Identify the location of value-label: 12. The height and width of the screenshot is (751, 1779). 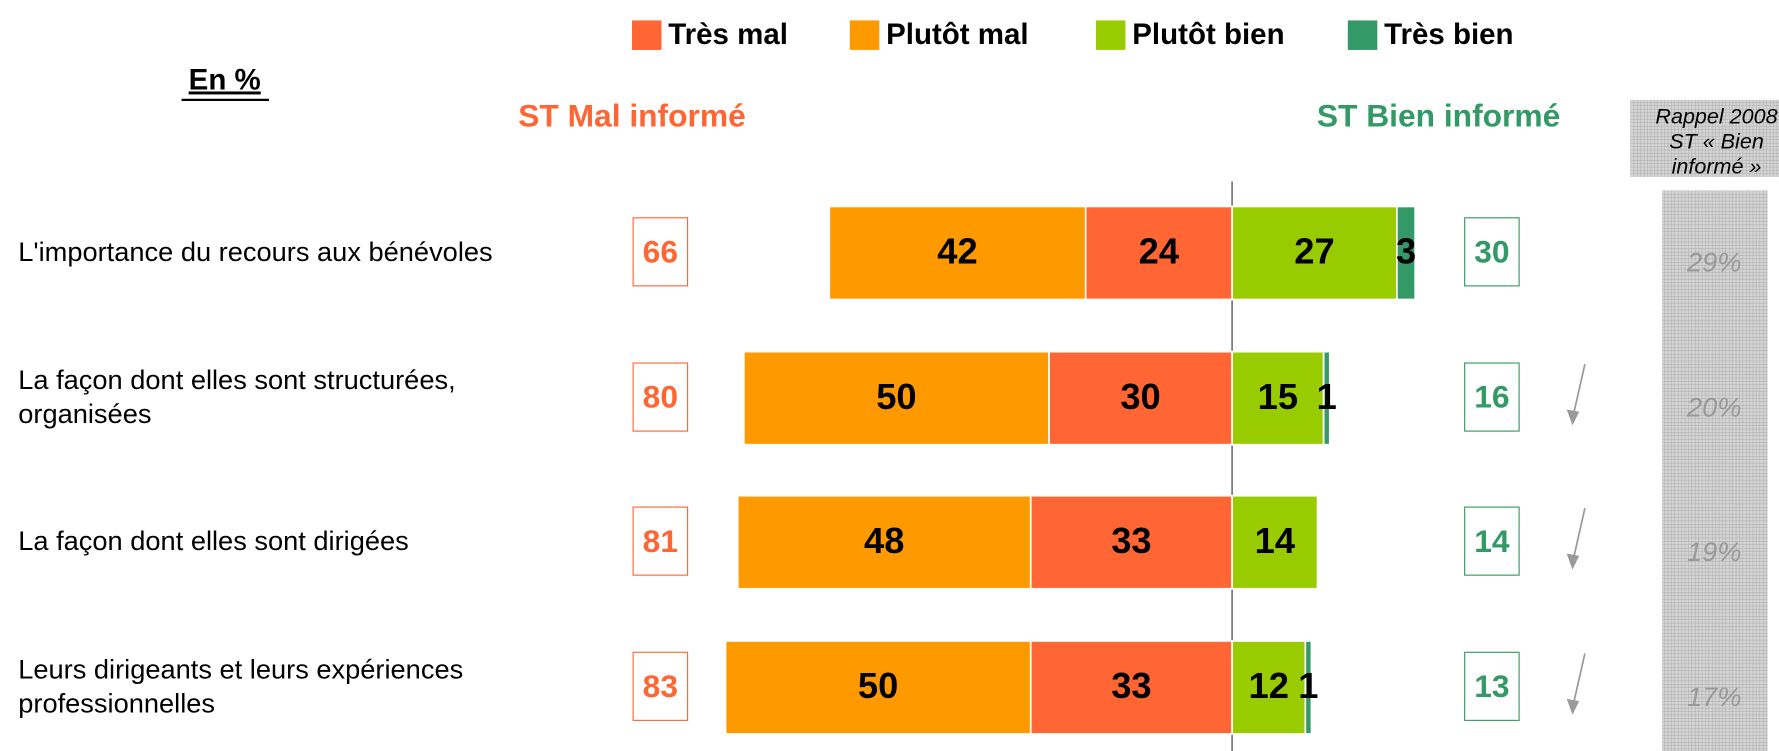
(1269, 685).